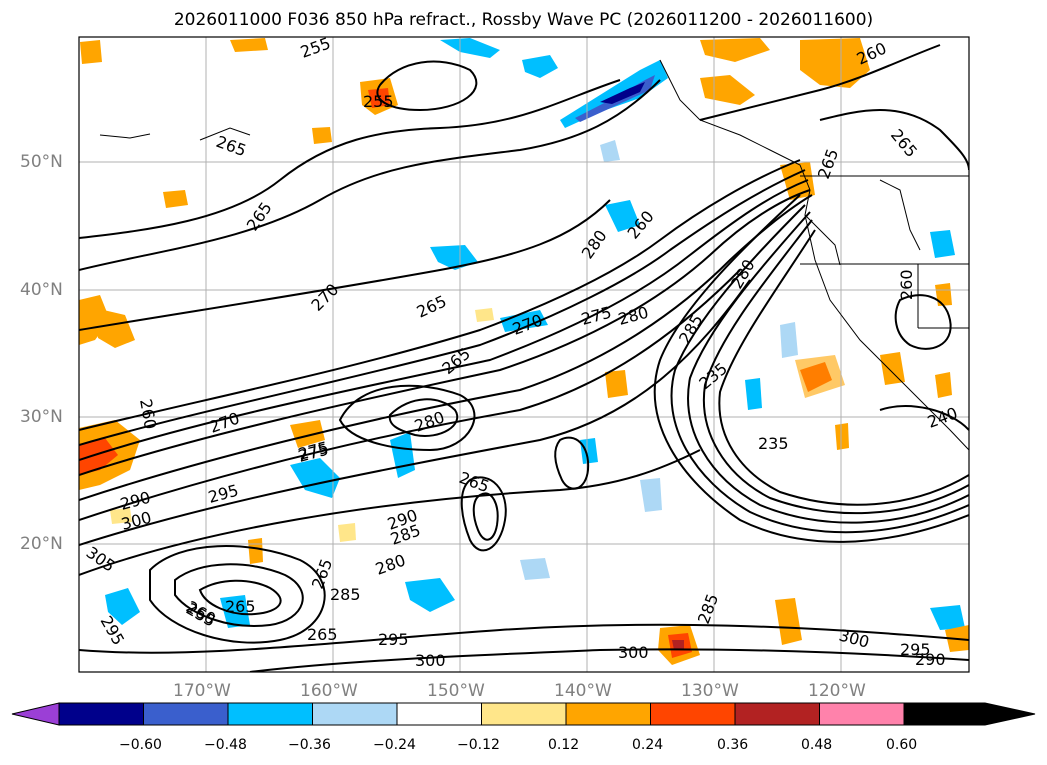 This screenshot has width=1047, height=765. Describe the element at coordinates (906, 284) in the screenshot. I see `contour-label: 260` at that location.